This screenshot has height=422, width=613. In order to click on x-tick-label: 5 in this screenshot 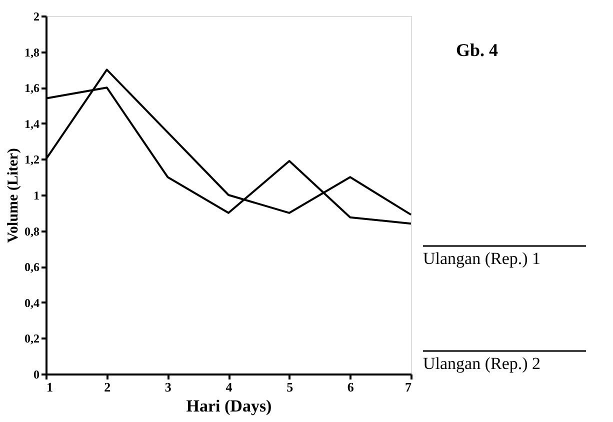, I will do `click(290, 387)`.